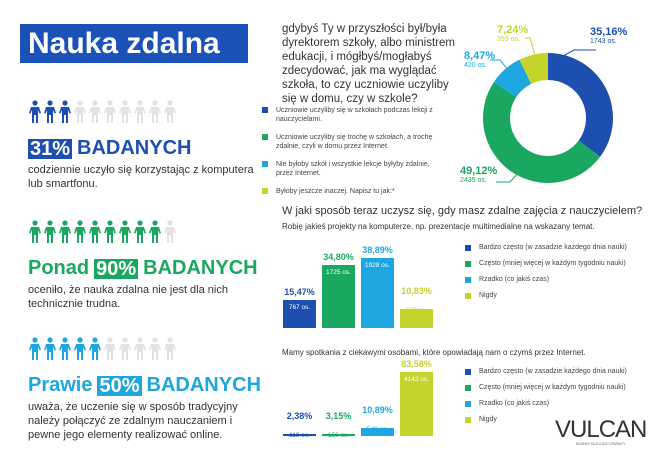  What do you see at coordinates (116, 268) in the screenshot?
I see `stat-percent: 90%` at bounding box center [116, 268].